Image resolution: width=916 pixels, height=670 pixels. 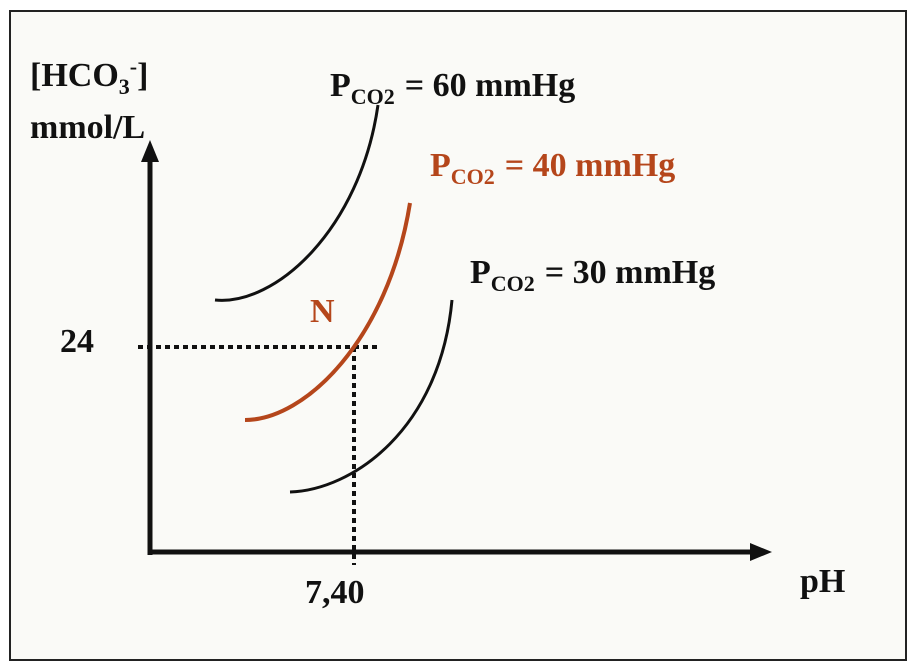 I want to click on curve-text: = 30 mmHg, so click(x=630, y=272).